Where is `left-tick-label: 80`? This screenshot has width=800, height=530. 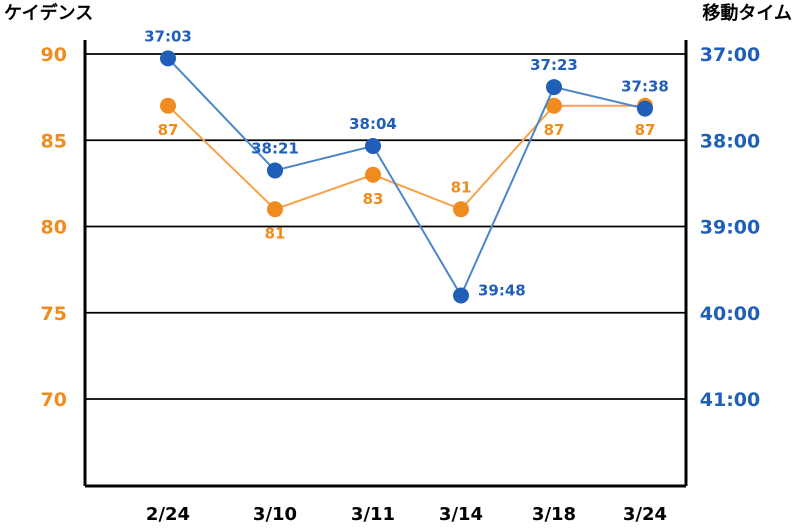 left-tick-label: 80 is located at coordinates (54, 228).